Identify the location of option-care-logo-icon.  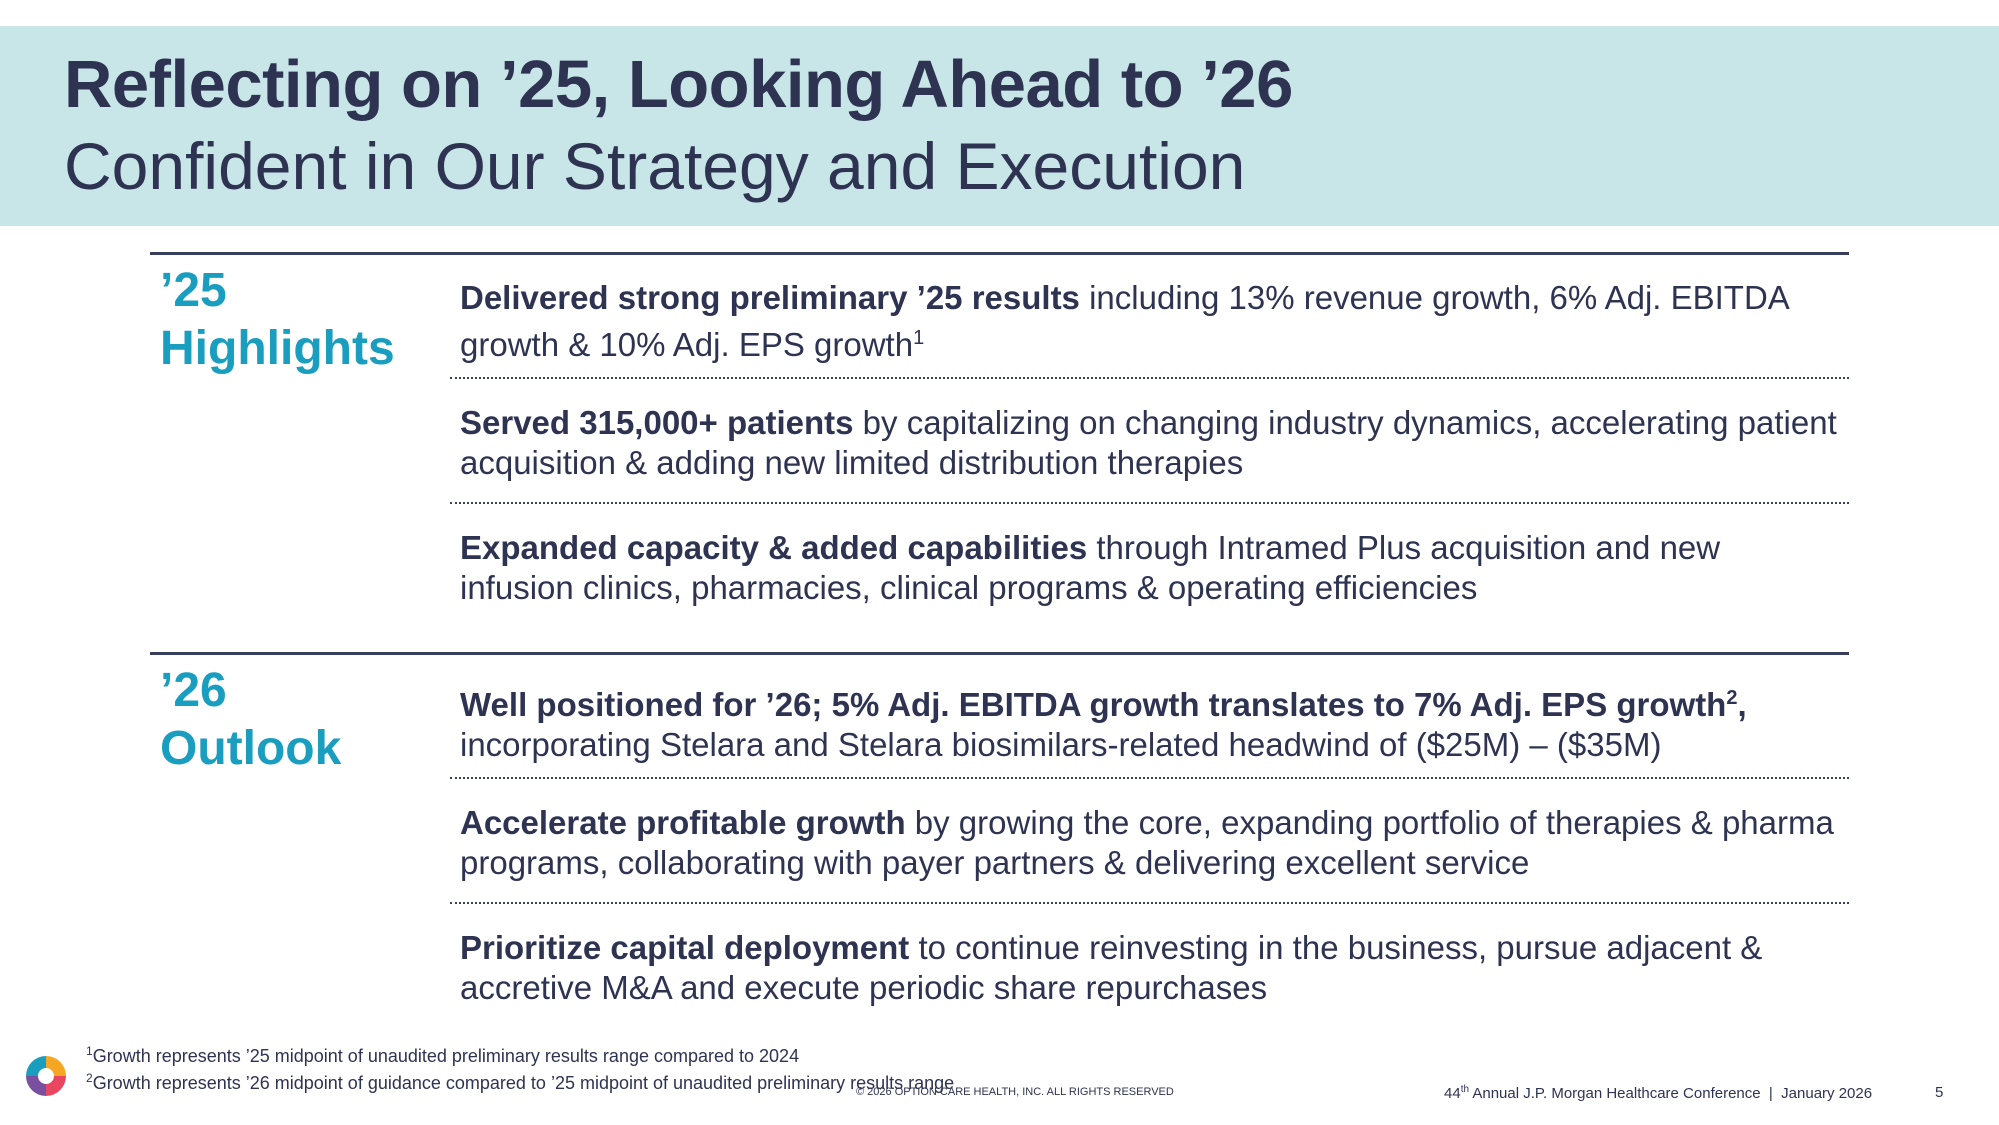
(46, 1076).